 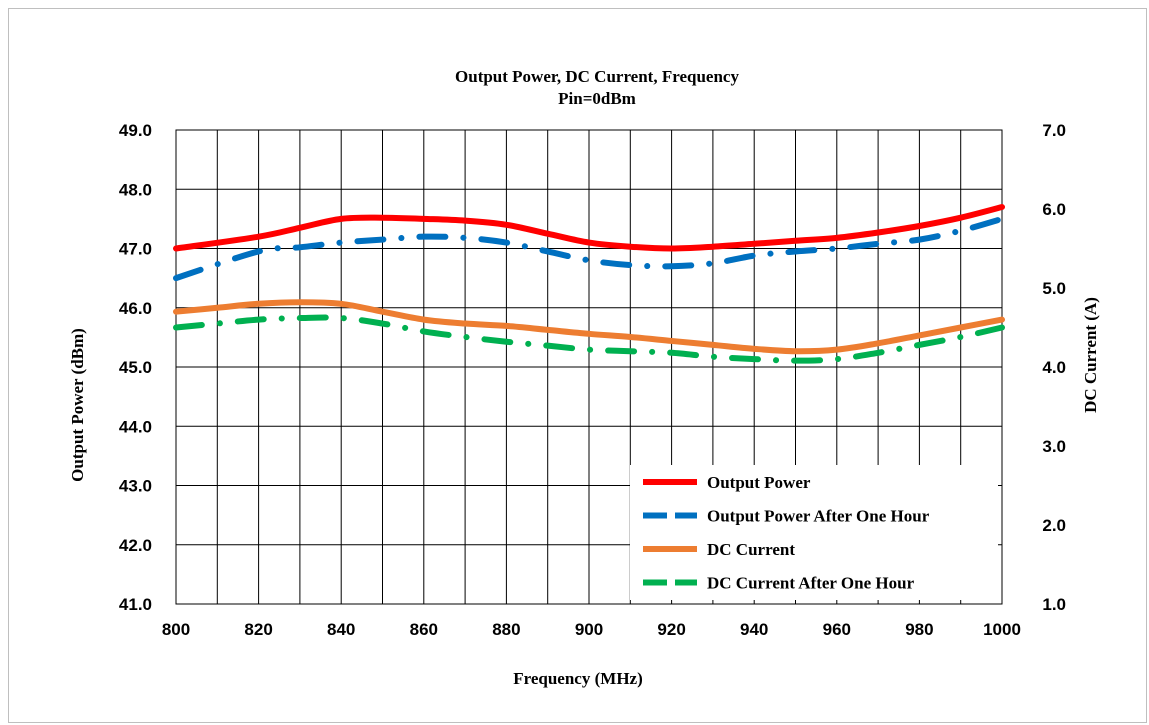 I want to click on y-tick-label: 45.0, so click(x=135, y=367).